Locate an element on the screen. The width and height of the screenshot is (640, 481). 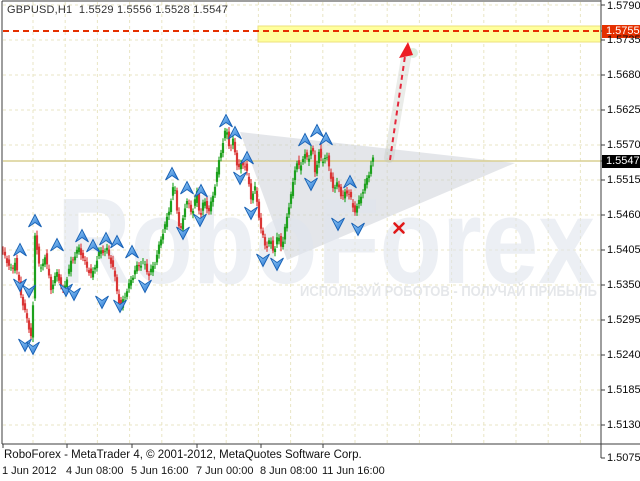
target-zone is located at coordinates (429, 34).